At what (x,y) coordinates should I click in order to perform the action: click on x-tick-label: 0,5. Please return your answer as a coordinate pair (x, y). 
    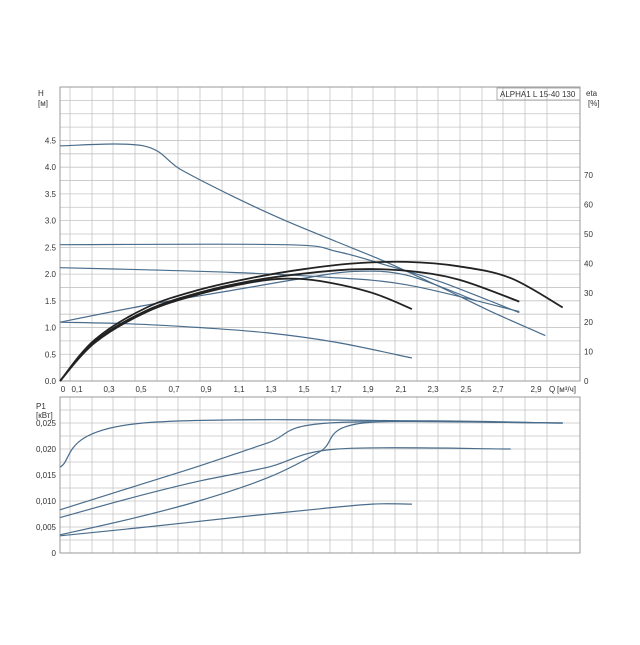
    Looking at the image, I should click on (141, 389).